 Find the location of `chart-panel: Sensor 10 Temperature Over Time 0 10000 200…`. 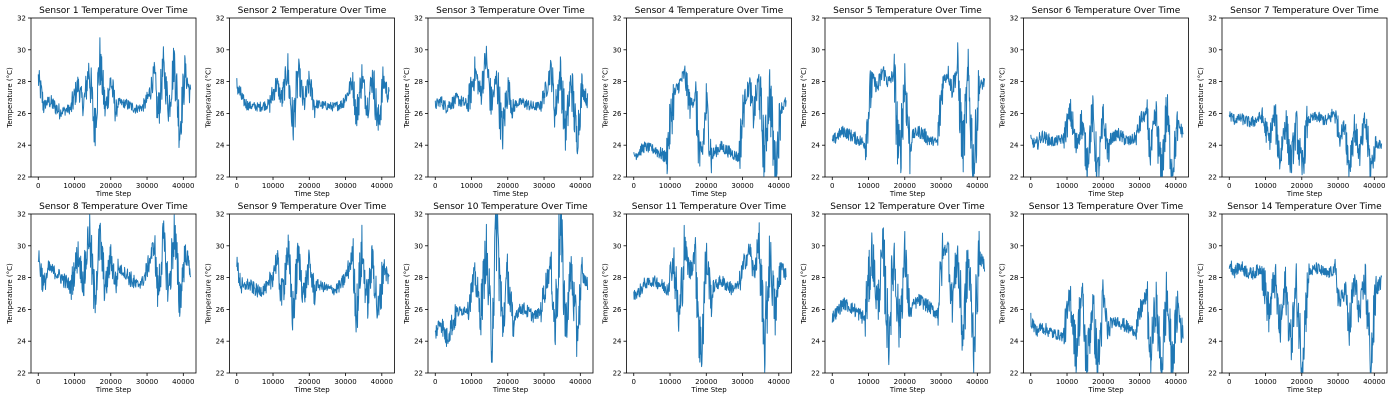

chart-panel: Sensor 10 Temperature Over Time 0 10000 200… is located at coordinates (498, 298).